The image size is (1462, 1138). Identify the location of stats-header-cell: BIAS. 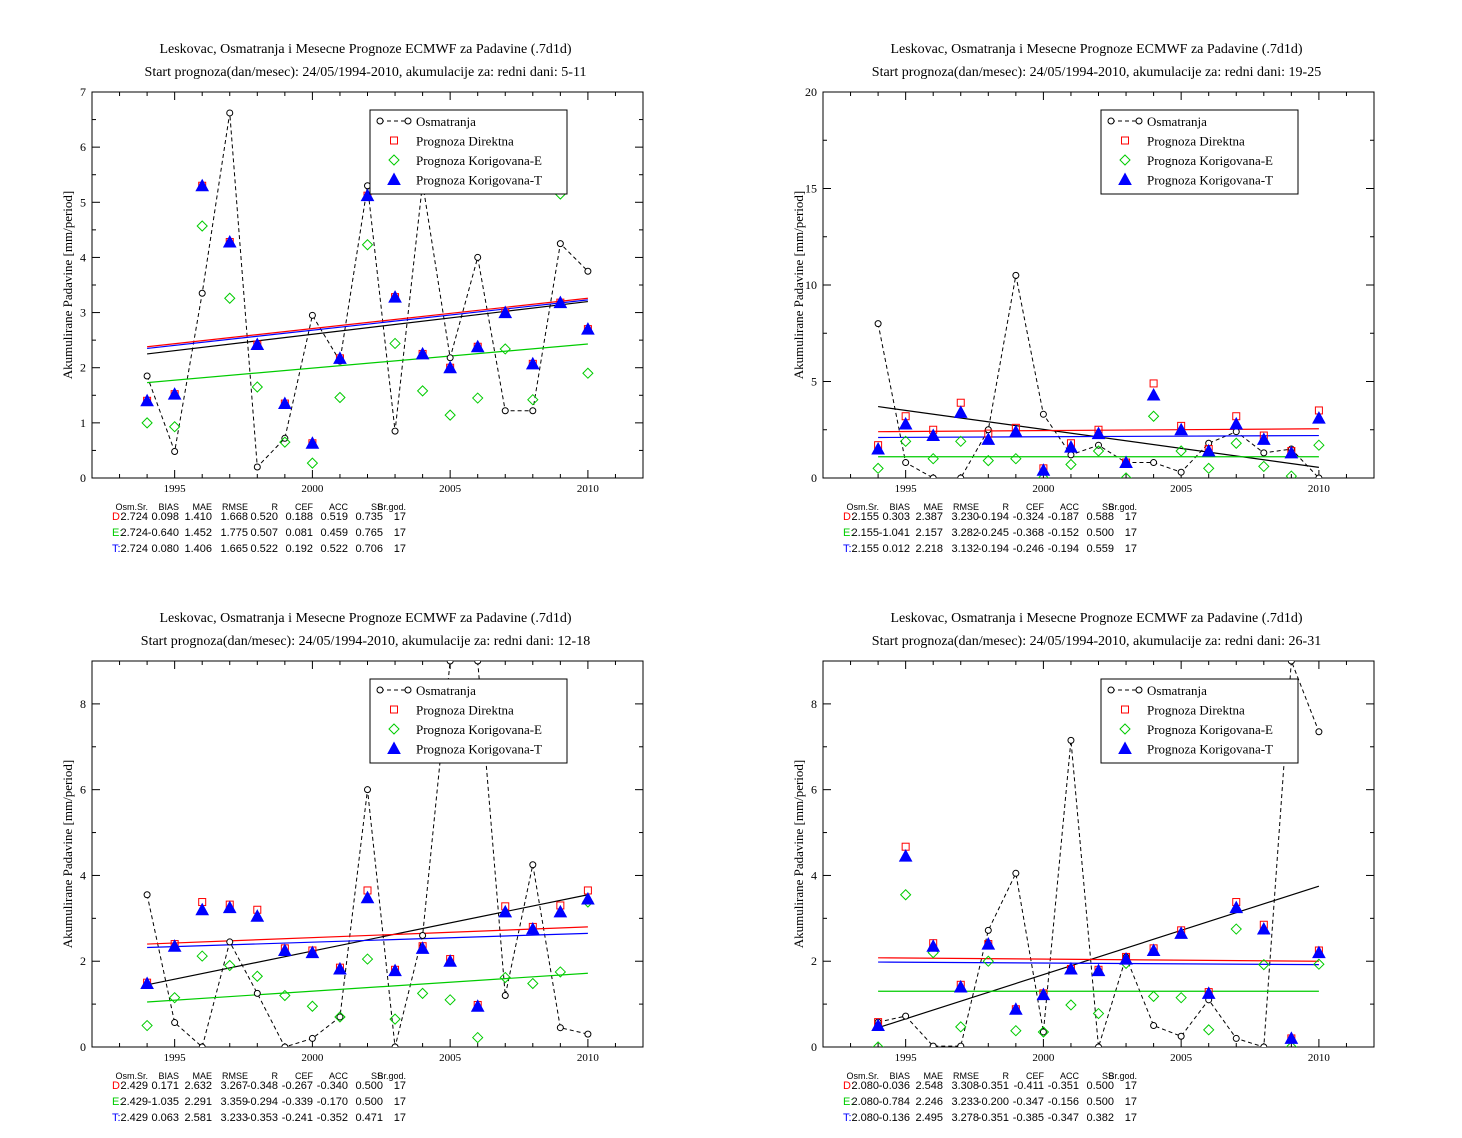
(168, 507).